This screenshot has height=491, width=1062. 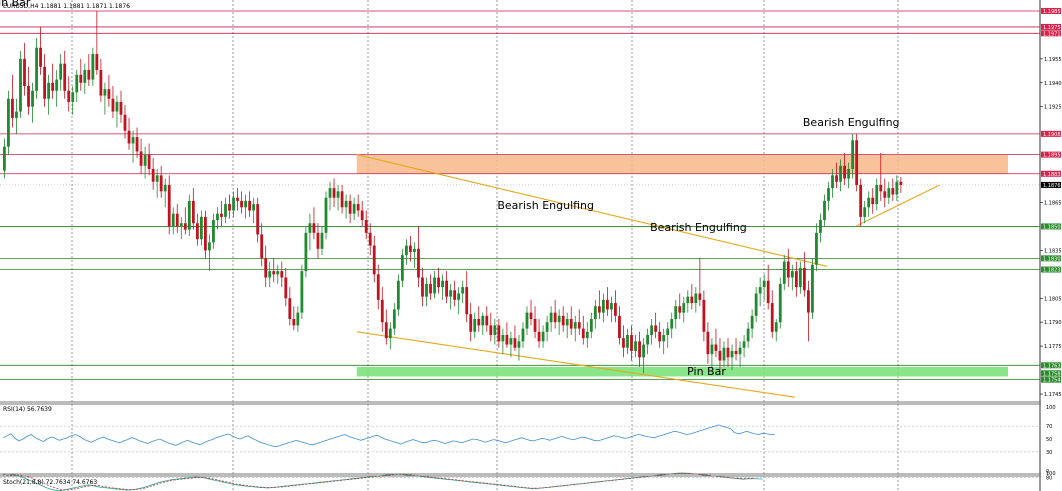 What do you see at coordinates (1052, 271) in the screenshot?
I see `level-label: 1.1823` at bounding box center [1052, 271].